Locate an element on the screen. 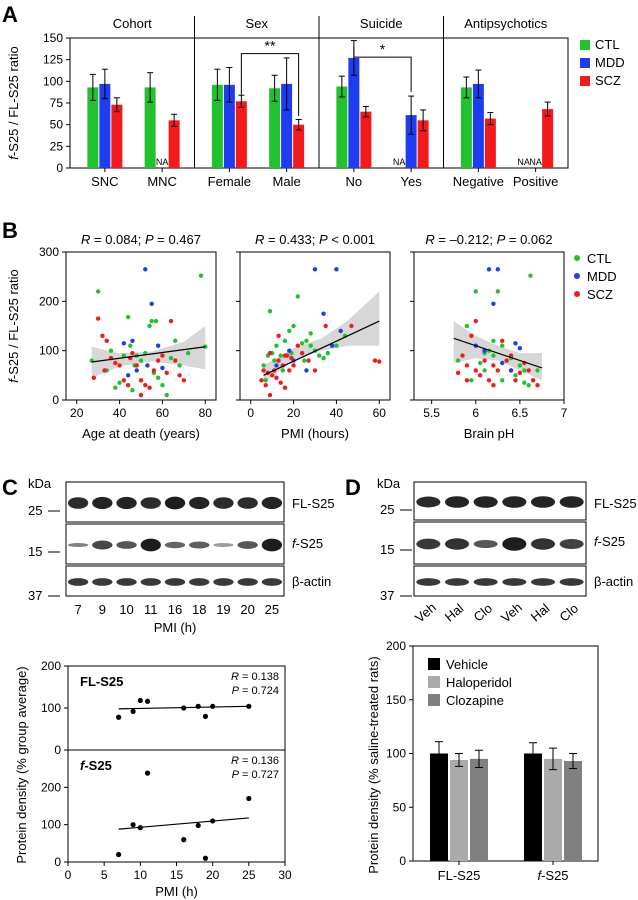 Image resolution: width=638 pixels, height=900 pixels. x-tick-label: 40 is located at coordinates (120, 413).